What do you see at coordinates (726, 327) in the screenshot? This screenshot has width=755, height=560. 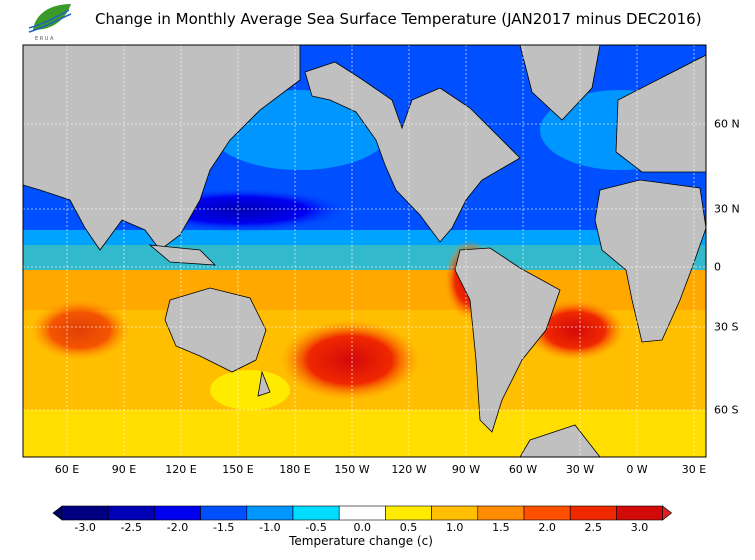 I see `lat-label: 30 S` at bounding box center [726, 327].